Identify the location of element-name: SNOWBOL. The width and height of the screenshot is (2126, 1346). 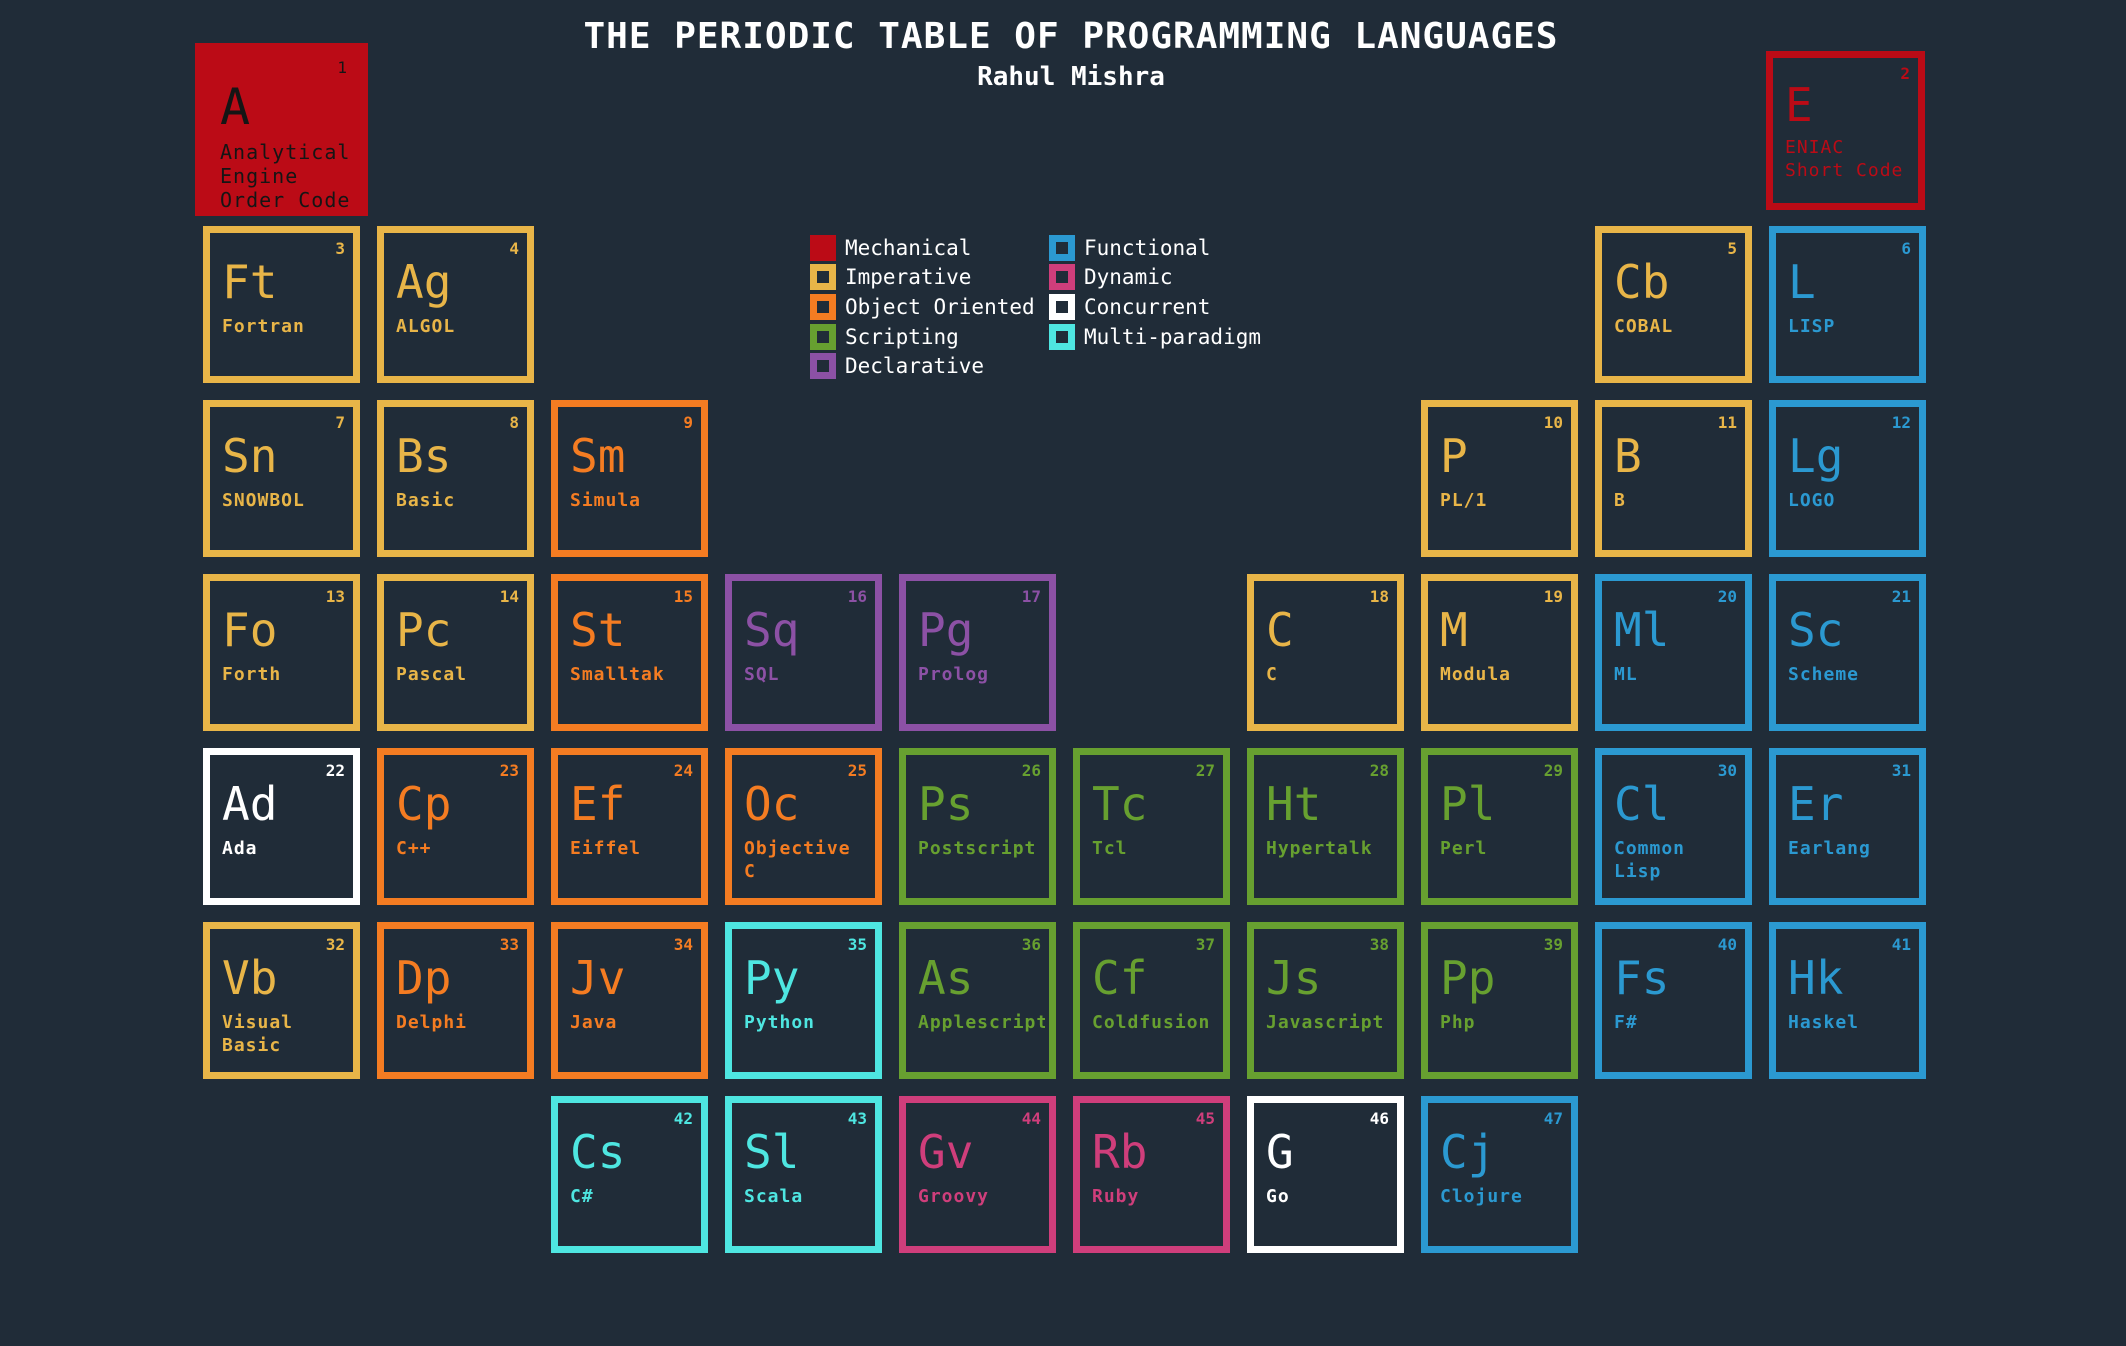
(263, 500).